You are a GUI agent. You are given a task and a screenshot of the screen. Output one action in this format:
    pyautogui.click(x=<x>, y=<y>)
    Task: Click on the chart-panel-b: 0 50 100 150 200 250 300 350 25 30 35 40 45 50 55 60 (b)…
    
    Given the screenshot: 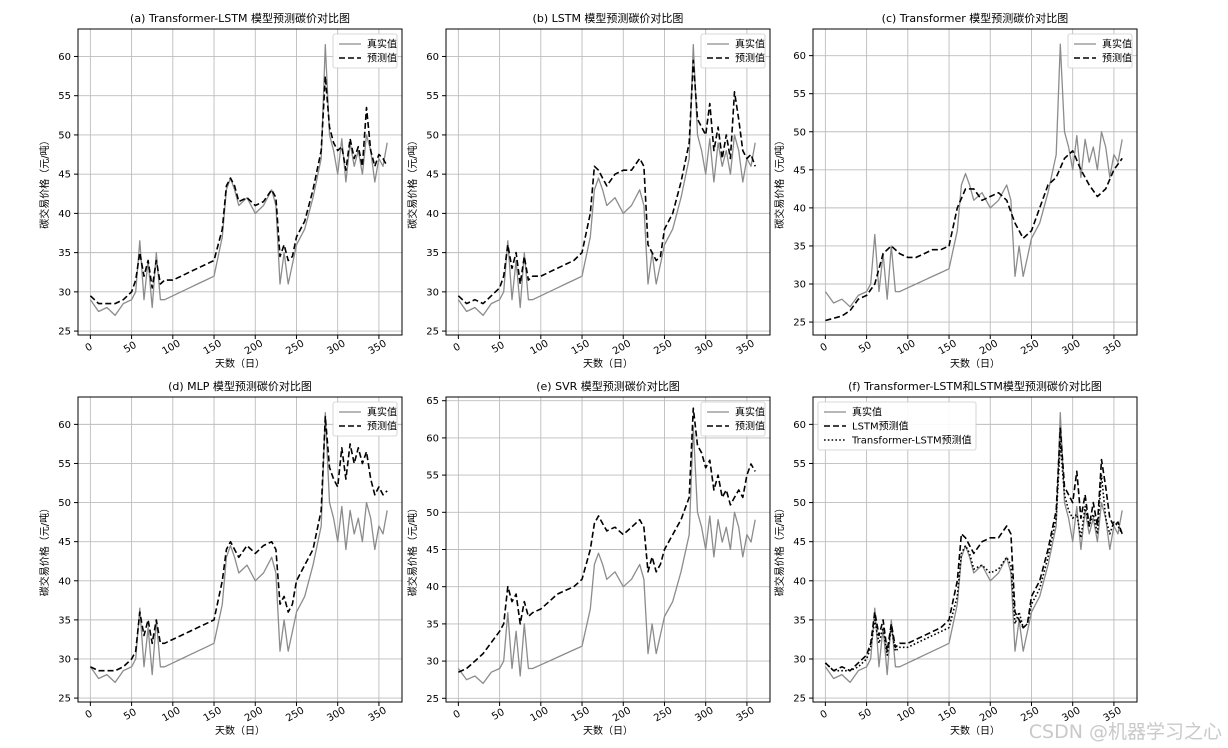 What is the action you would take?
    pyautogui.click(x=588, y=190)
    